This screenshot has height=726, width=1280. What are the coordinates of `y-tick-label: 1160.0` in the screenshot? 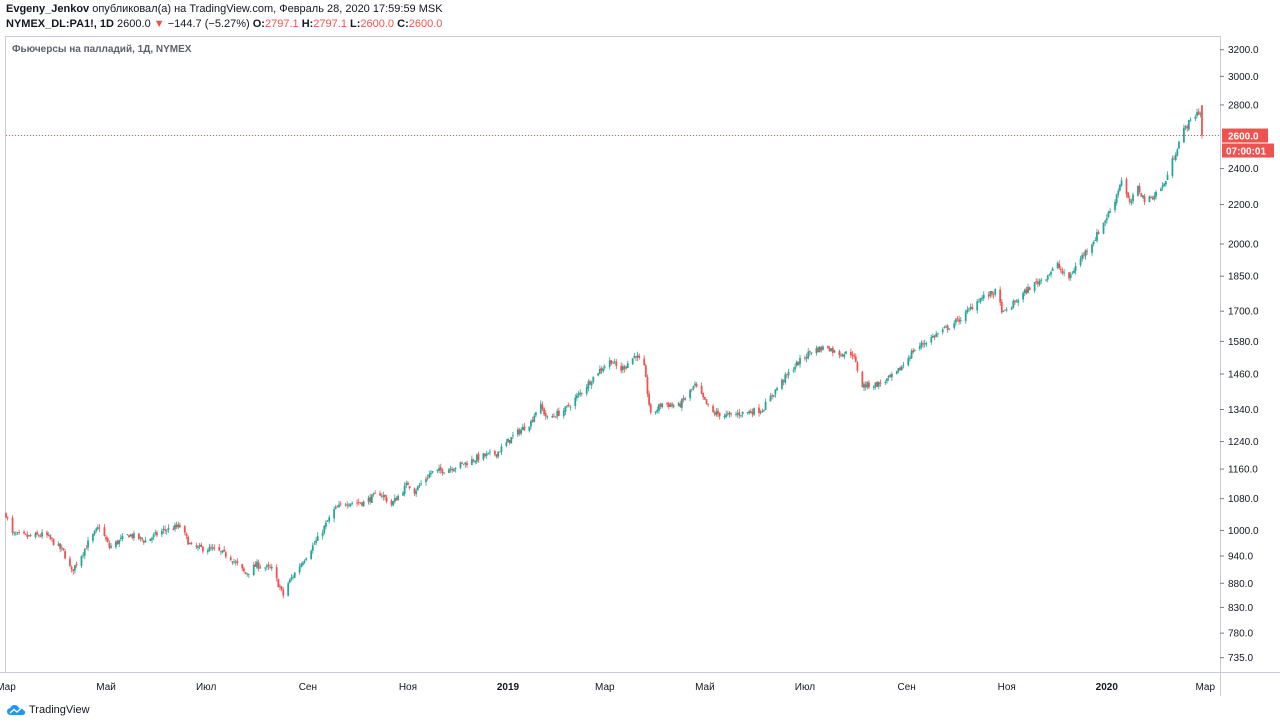 It's located at (1243, 470).